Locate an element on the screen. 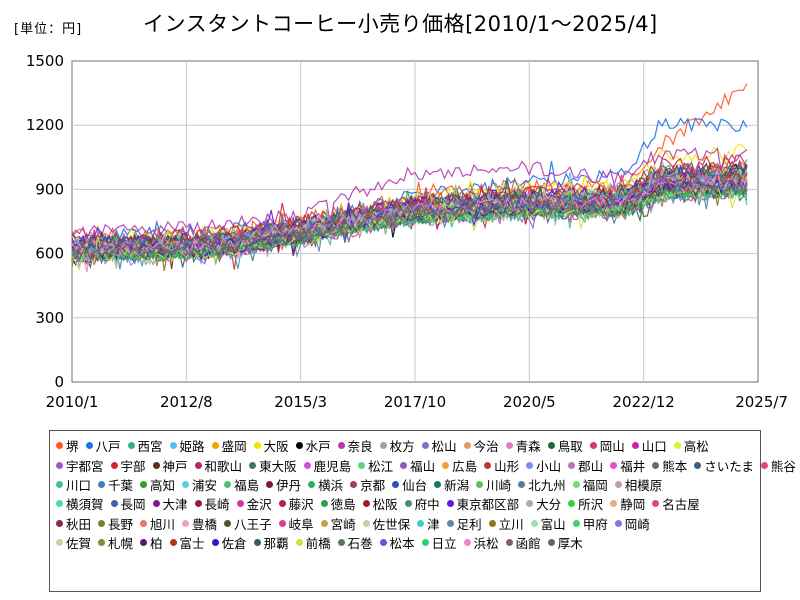 Image resolution: width=800 pixels, height=600 pixels. legend-item: 高知 is located at coordinates (157, 484).